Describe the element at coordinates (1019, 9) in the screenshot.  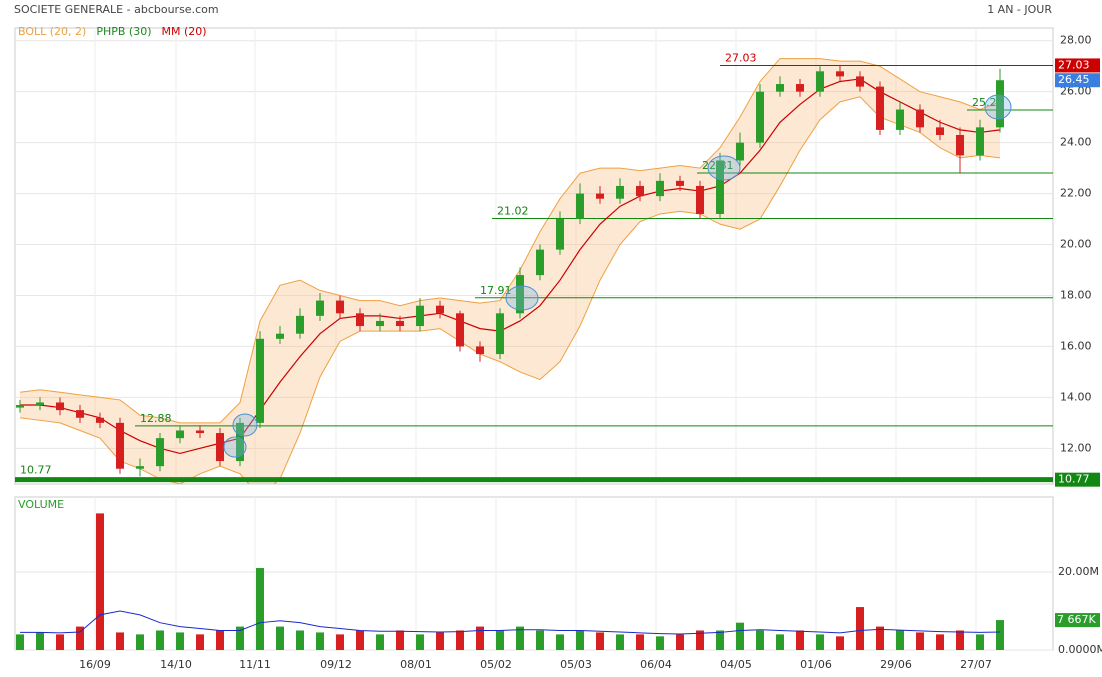
I see `period: 1 AN - JOUR` at that location.